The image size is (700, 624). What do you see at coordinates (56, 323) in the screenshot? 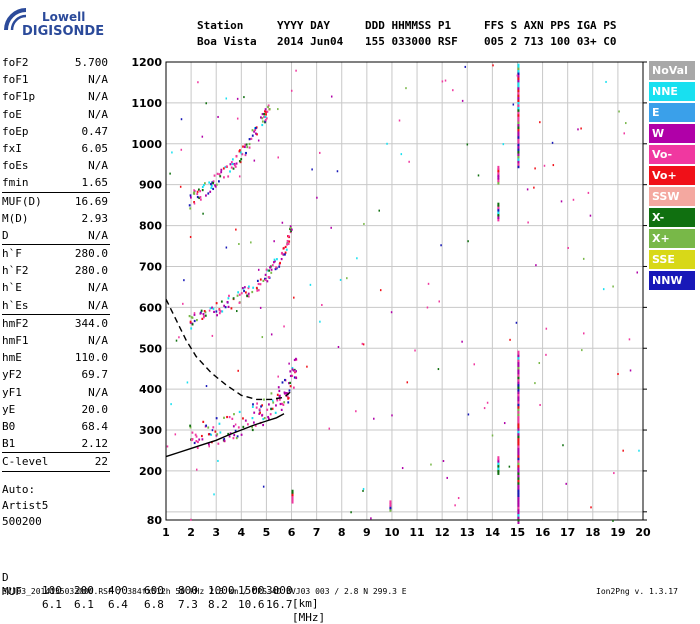
I see `param-row: hmF2 344.0` at bounding box center [56, 323].